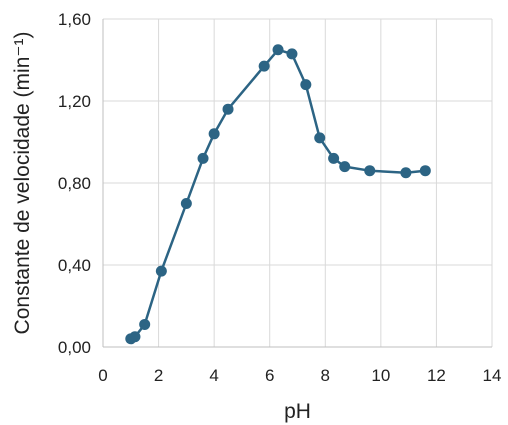  What do you see at coordinates (74, 347) in the screenshot?
I see `y-tick-label: 0,00` at bounding box center [74, 347].